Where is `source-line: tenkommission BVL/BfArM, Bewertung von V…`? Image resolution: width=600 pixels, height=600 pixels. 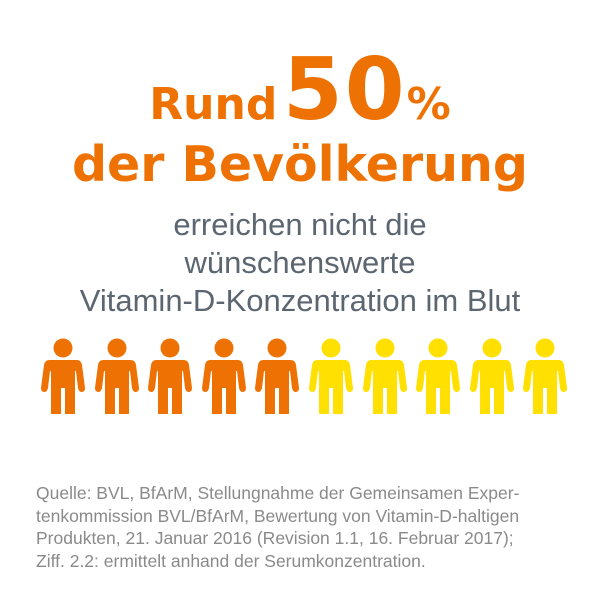
source-line: tenkommission BVL/BfArM, Bewertung von V… is located at coordinates (278, 515).